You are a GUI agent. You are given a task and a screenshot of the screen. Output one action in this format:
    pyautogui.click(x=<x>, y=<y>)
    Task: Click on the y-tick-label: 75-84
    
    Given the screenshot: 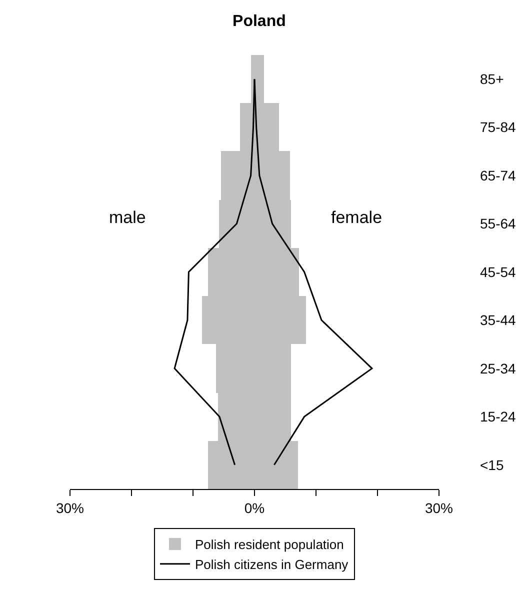 What is the action you would take?
    pyautogui.click(x=498, y=127)
    